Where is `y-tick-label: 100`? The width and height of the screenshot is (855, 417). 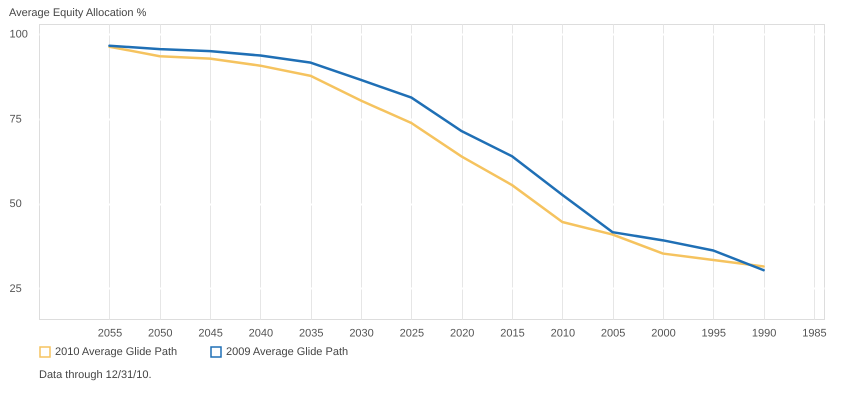
y-tick-label: 100 is located at coordinates (19, 34).